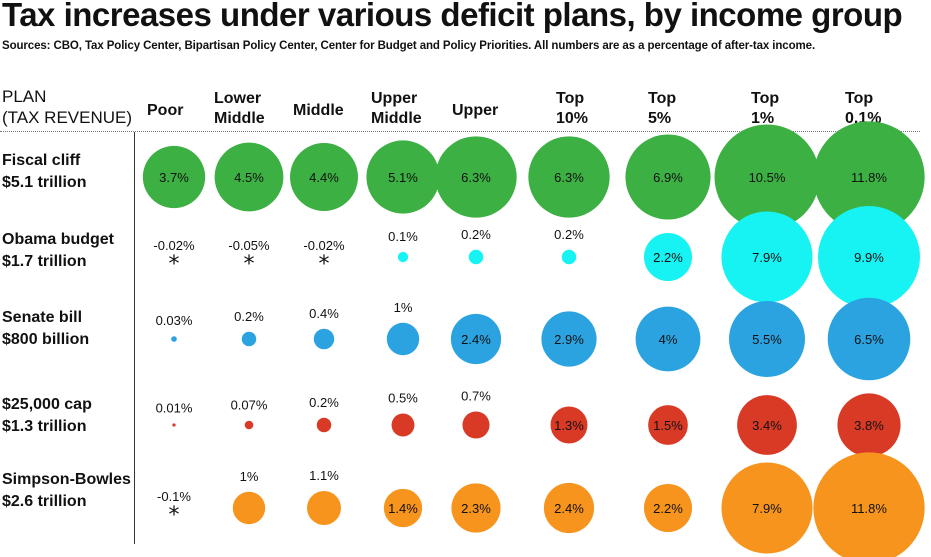 Image resolution: width=931 pixels, height=557 pixels. Describe the element at coordinates (174, 264) in the screenshot. I see `negative-marker-obama-budget-0: *` at that location.